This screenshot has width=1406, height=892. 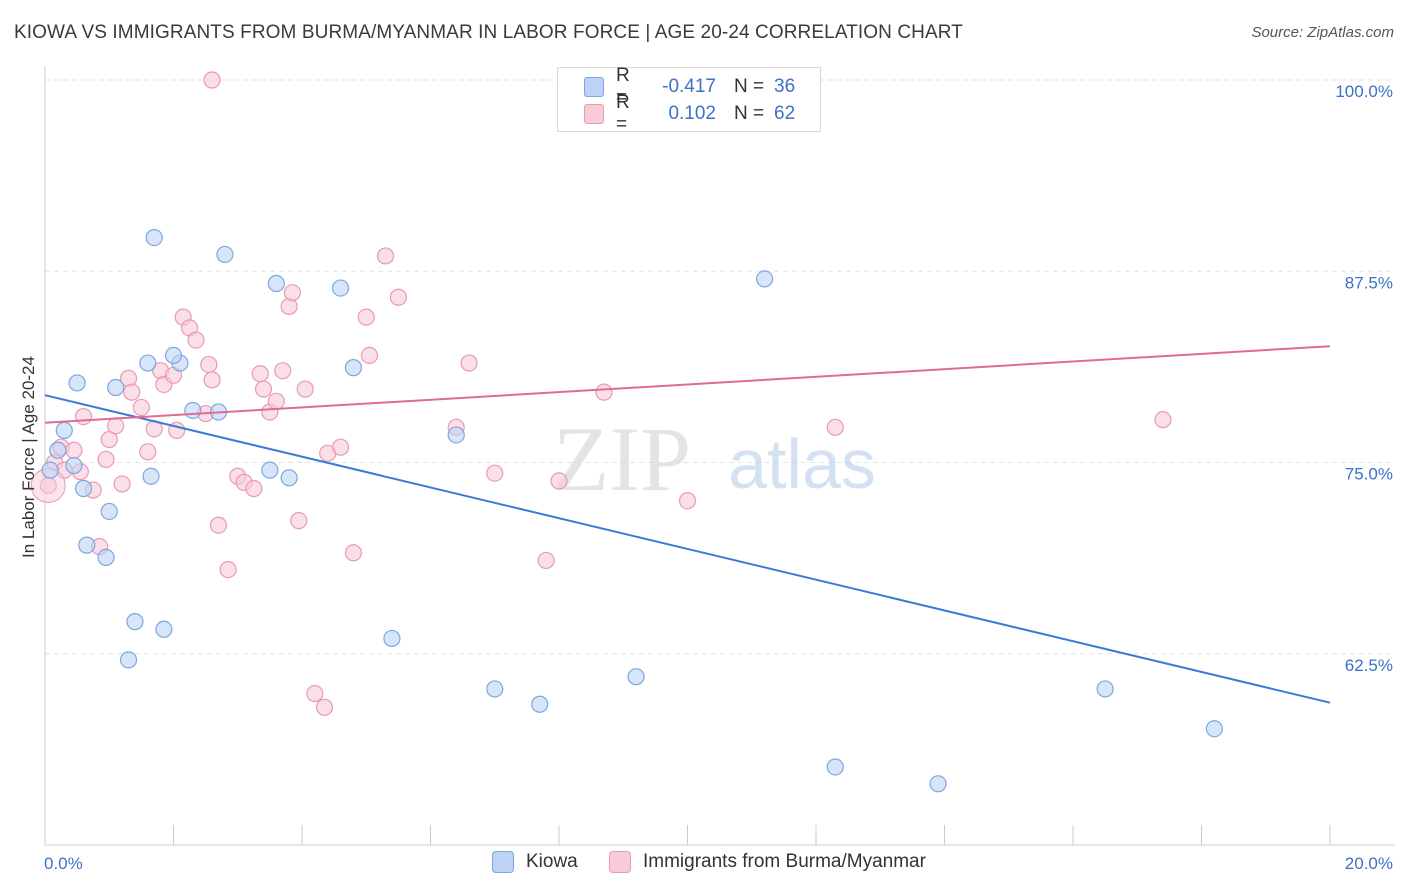 I want to click on legend-label-burma: Immigrants from Burma/Myanmar, so click(x=784, y=861).